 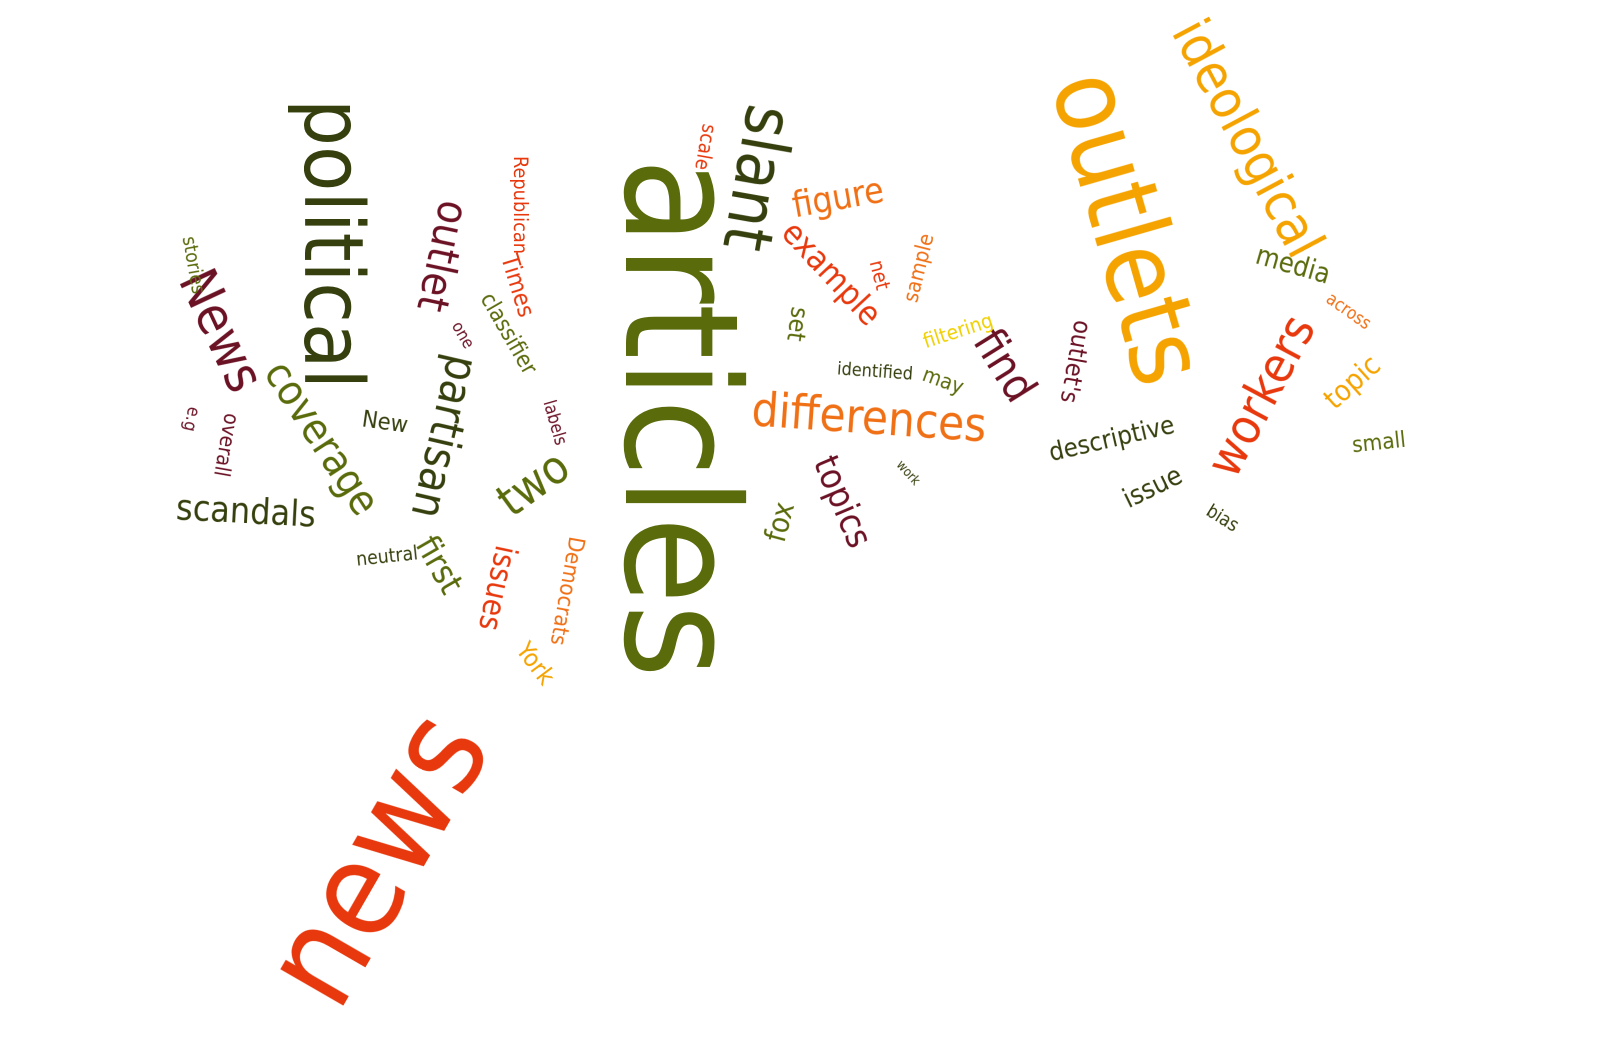 What do you see at coordinates (907, 473) in the screenshot?
I see `word-work: work` at bounding box center [907, 473].